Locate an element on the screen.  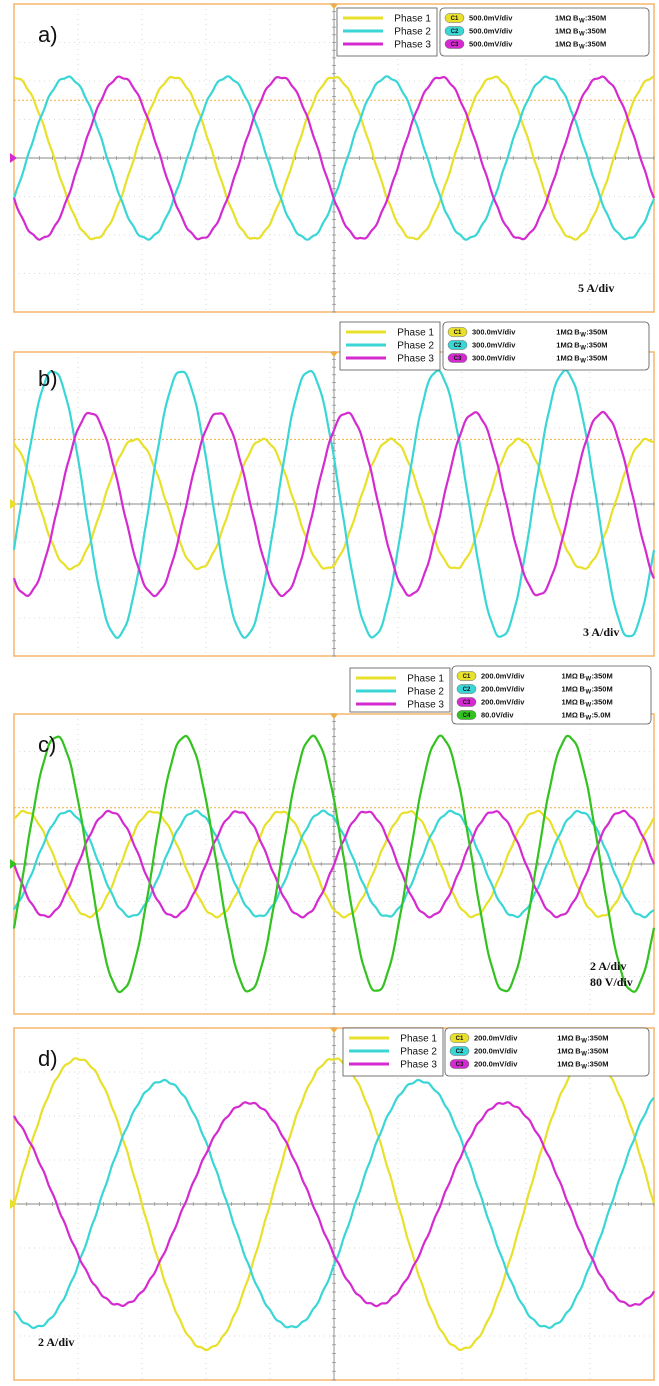
panel-label: d) is located at coordinates (48, 1058).